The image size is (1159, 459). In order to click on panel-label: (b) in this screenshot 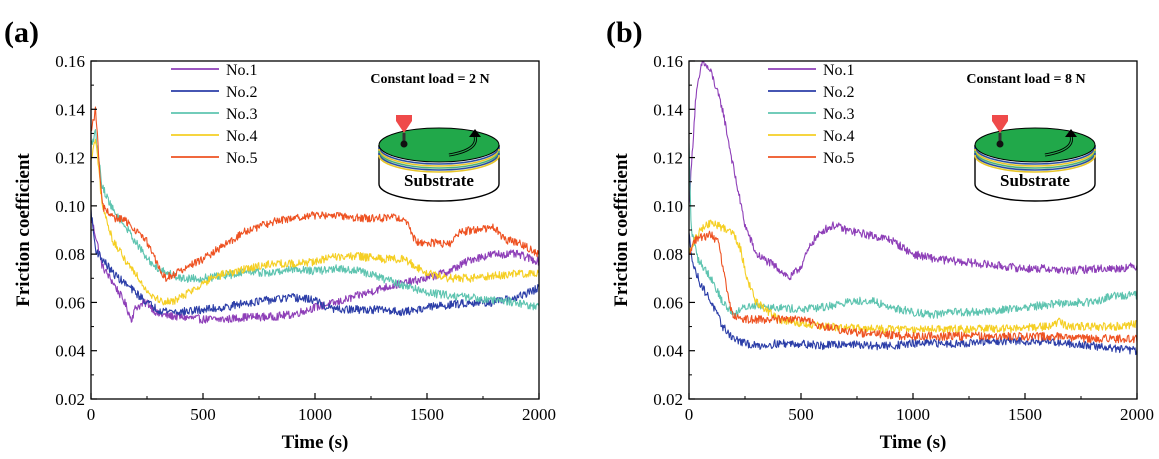, I will do `click(624, 32)`.